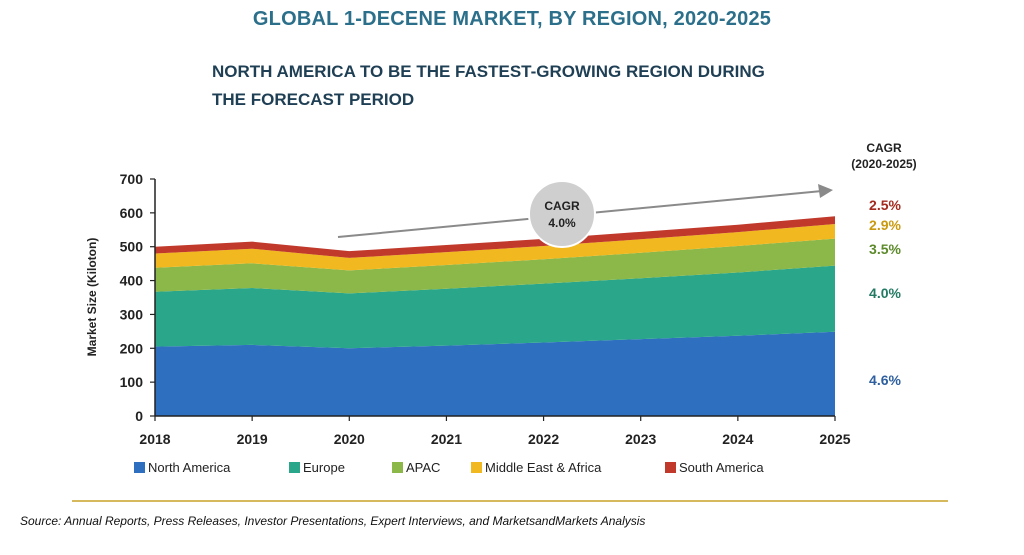 This screenshot has width=1024, height=555. I want to click on series-cagr-label: 2.5%, so click(885, 205).